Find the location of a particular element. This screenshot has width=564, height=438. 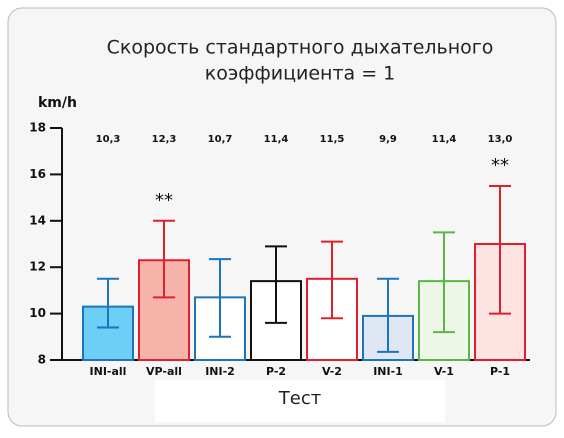

y-tick-label: 12 is located at coordinates (37, 267).